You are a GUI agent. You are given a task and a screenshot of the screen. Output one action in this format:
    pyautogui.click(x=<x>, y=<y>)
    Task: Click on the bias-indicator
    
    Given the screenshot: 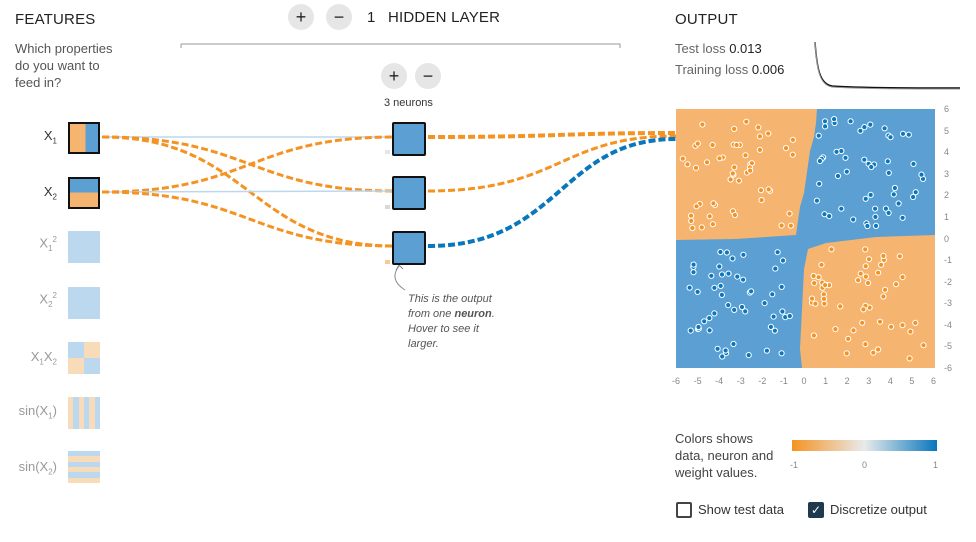 What is the action you would take?
    pyautogui.click(x=387, y=262)
    